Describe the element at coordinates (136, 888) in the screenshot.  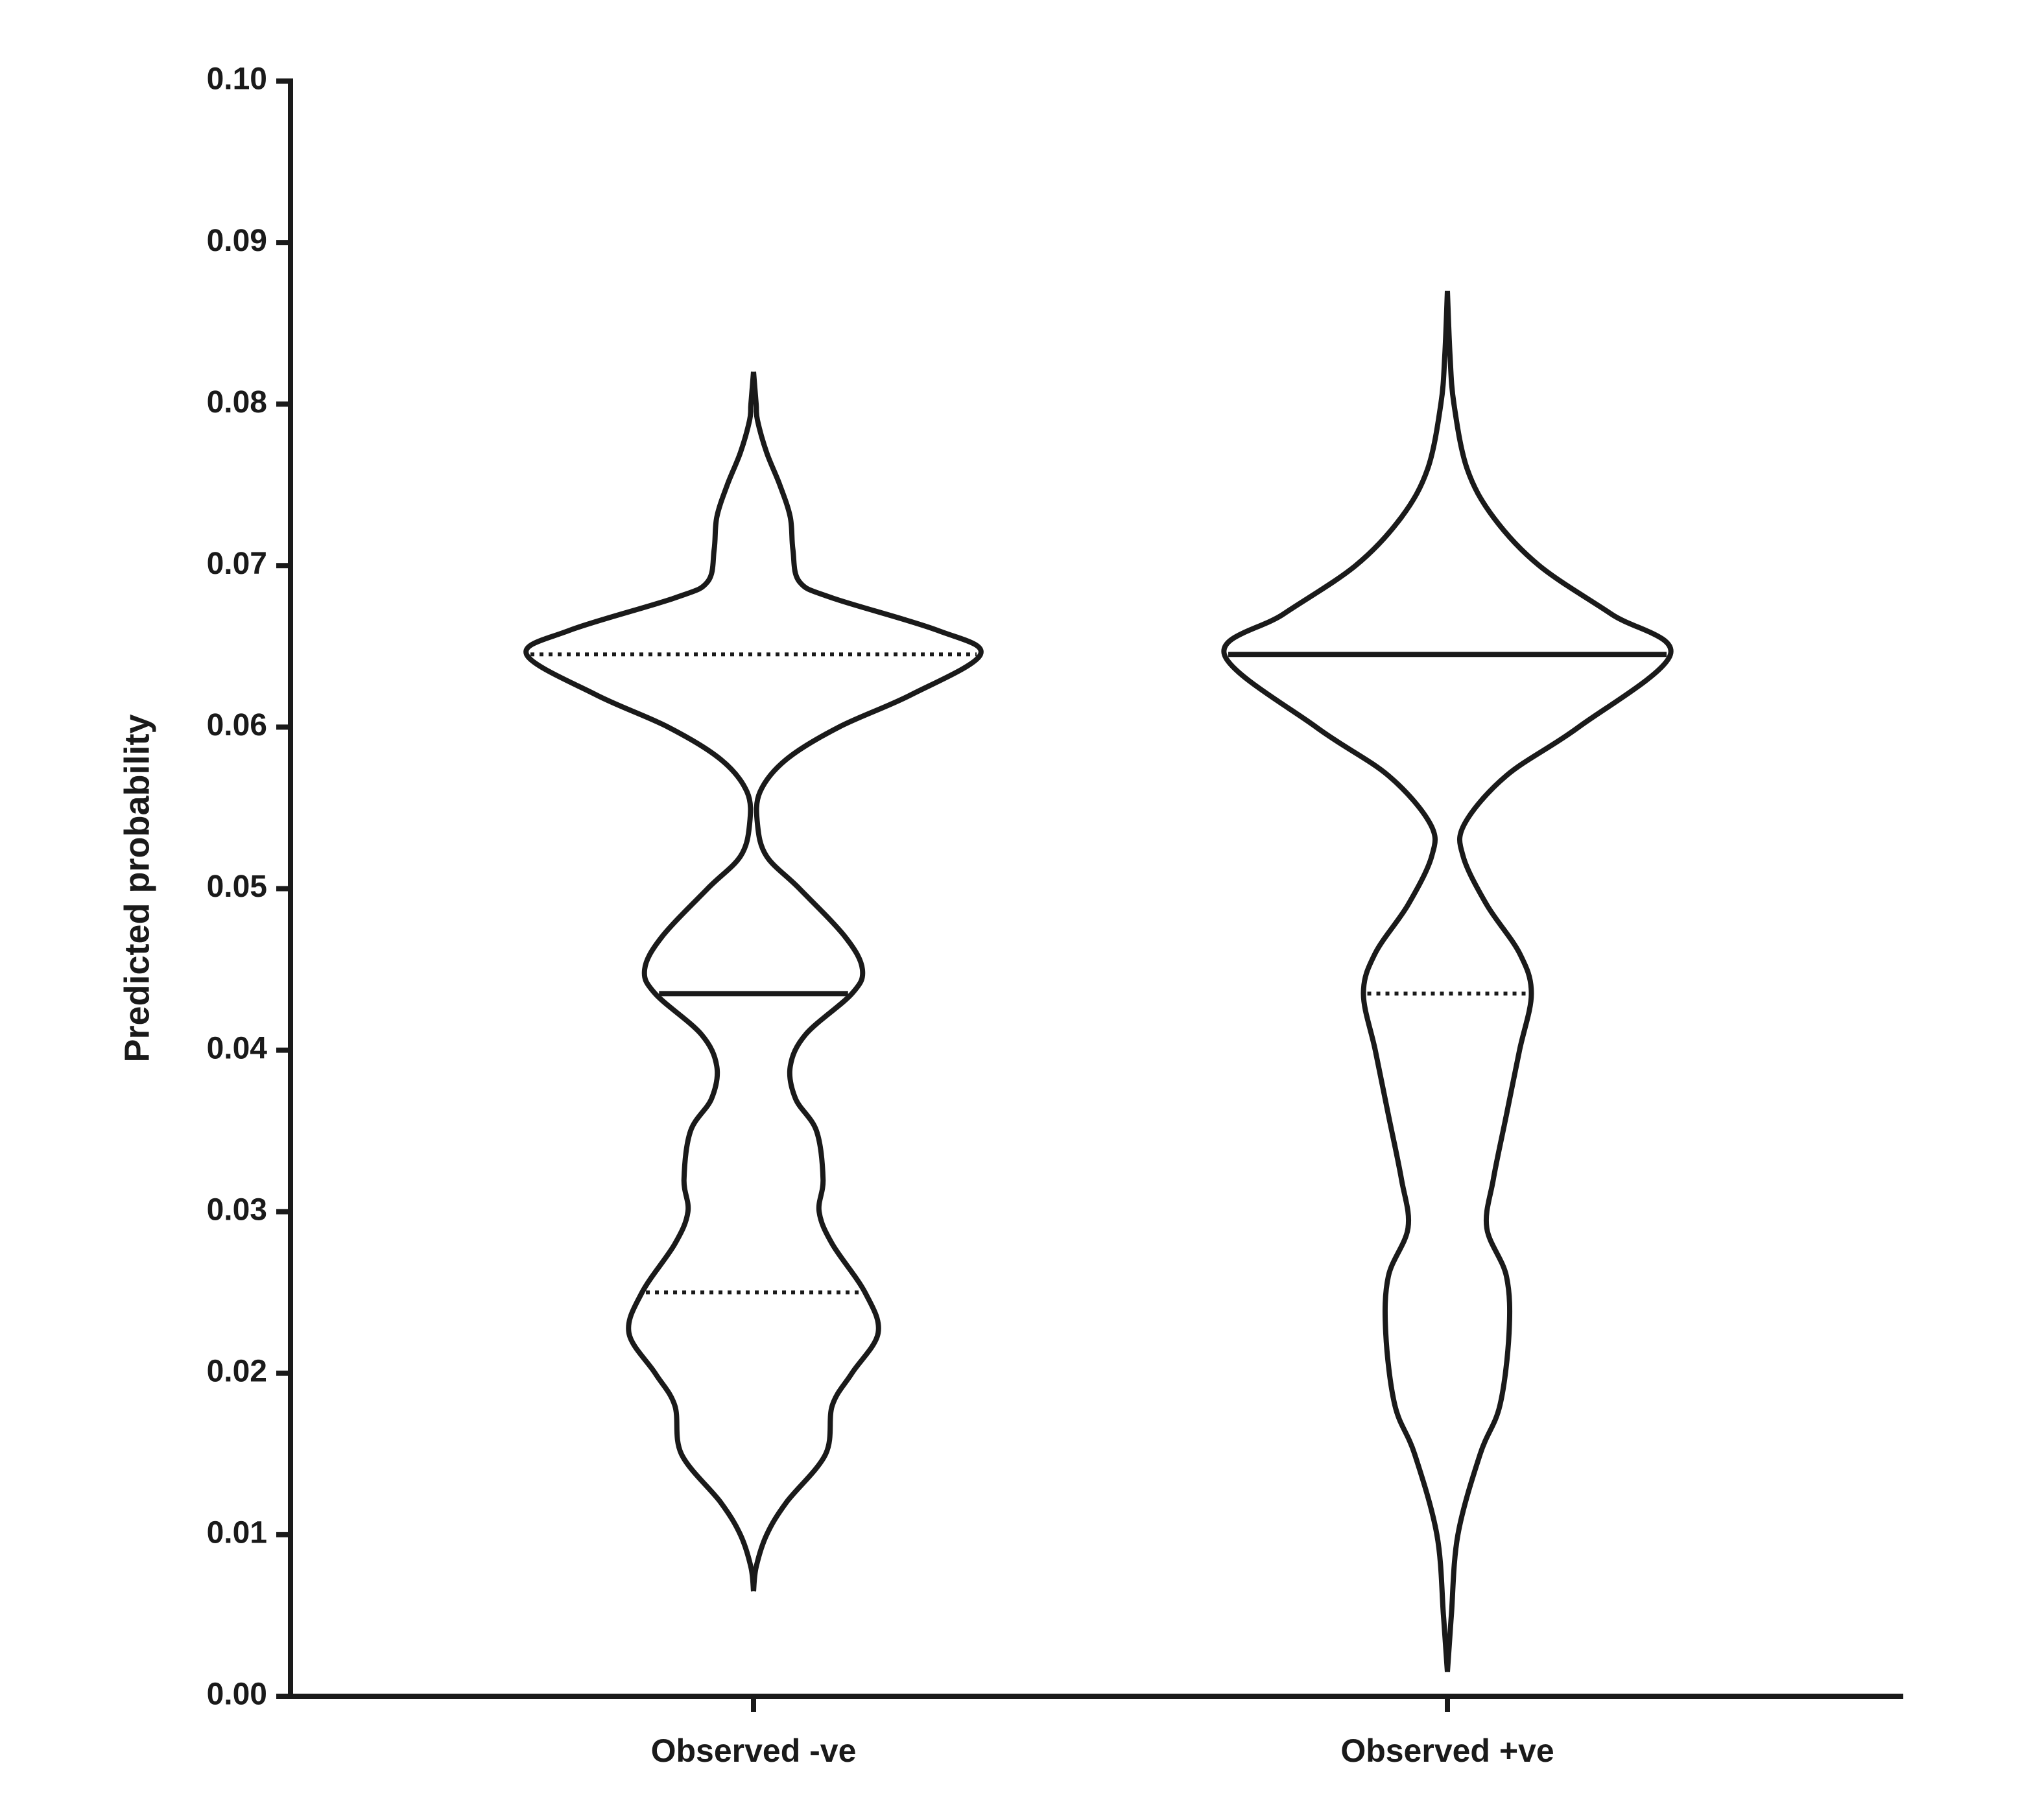
I see `y-axis-label: Predicted probability` at that location.